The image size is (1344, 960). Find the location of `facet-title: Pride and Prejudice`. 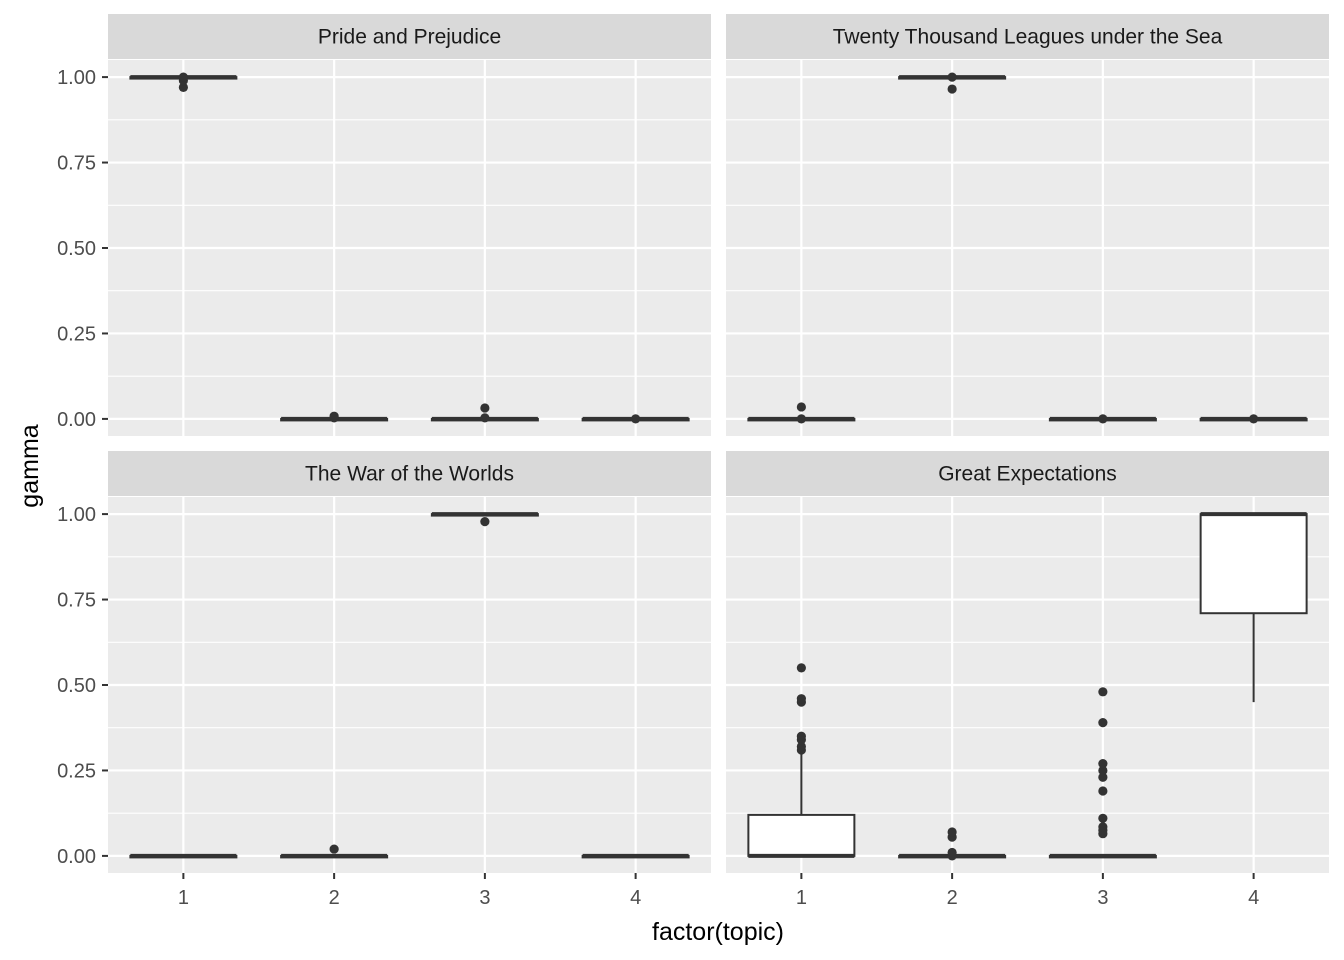

facet-title: Pride and Prejudice is located at coordinates (409, 37).